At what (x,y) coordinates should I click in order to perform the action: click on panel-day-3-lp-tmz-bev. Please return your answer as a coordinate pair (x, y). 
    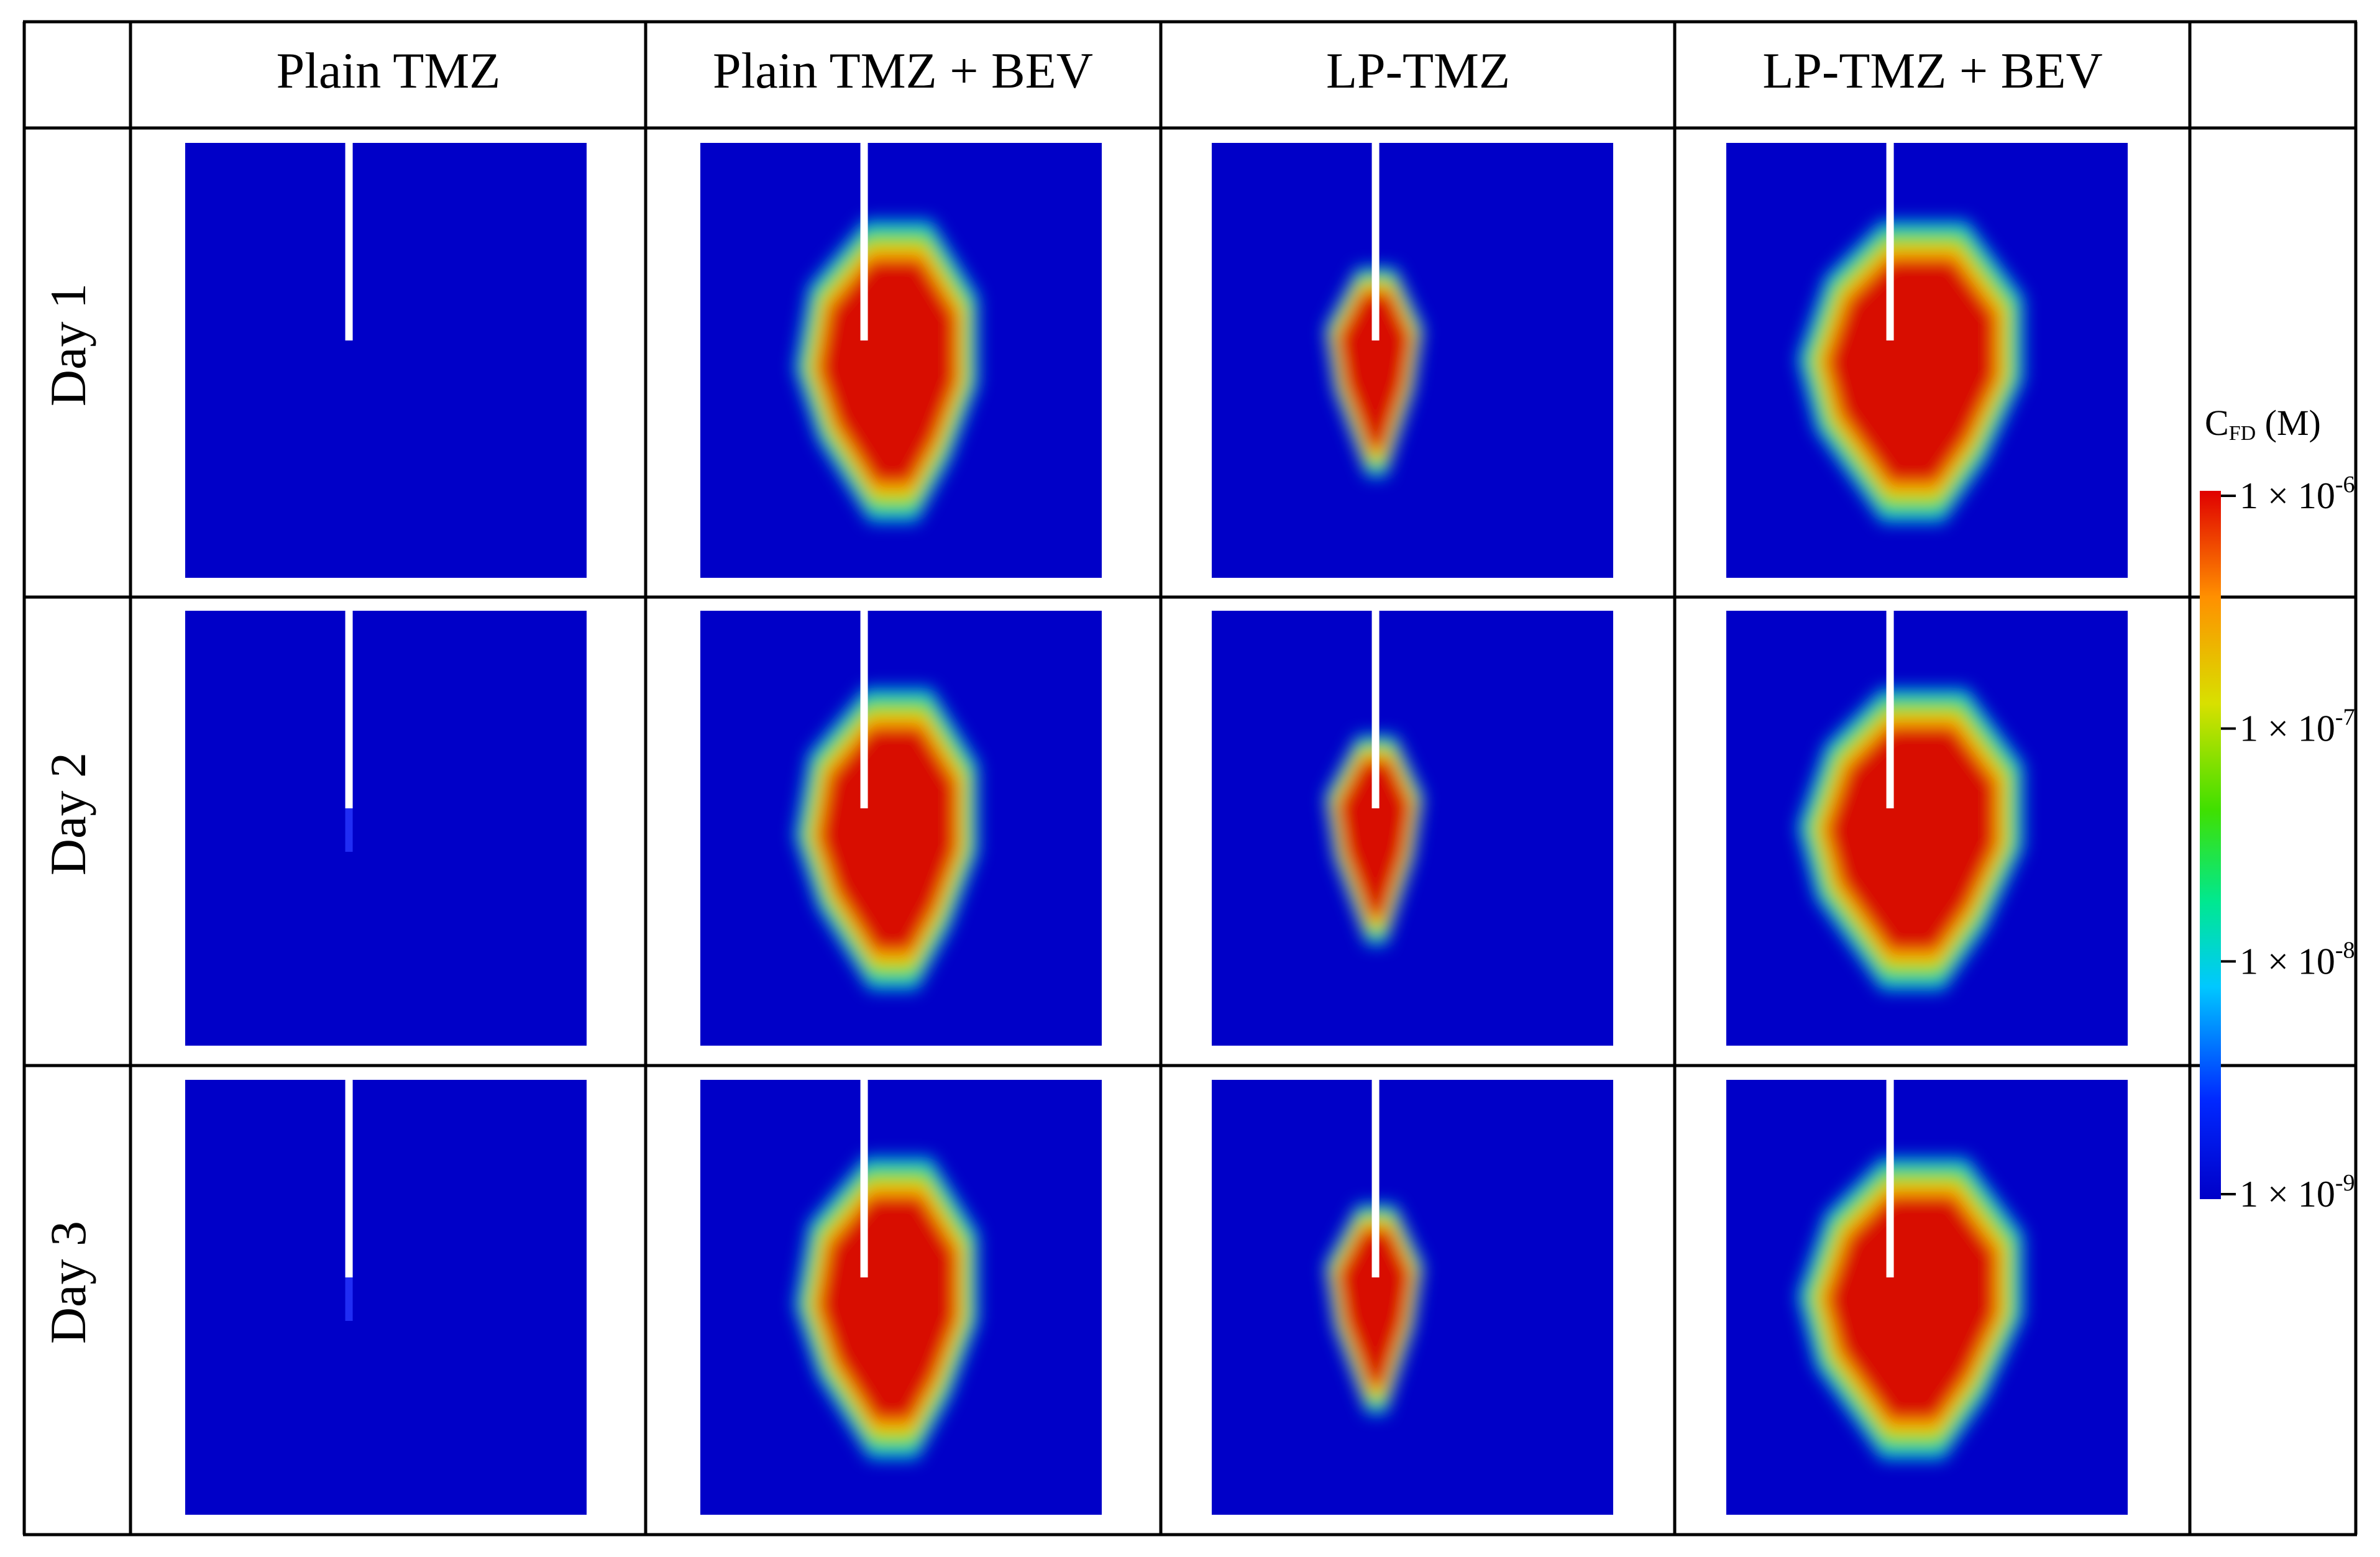
    Looking at the image, I should click on (1927, 1297).